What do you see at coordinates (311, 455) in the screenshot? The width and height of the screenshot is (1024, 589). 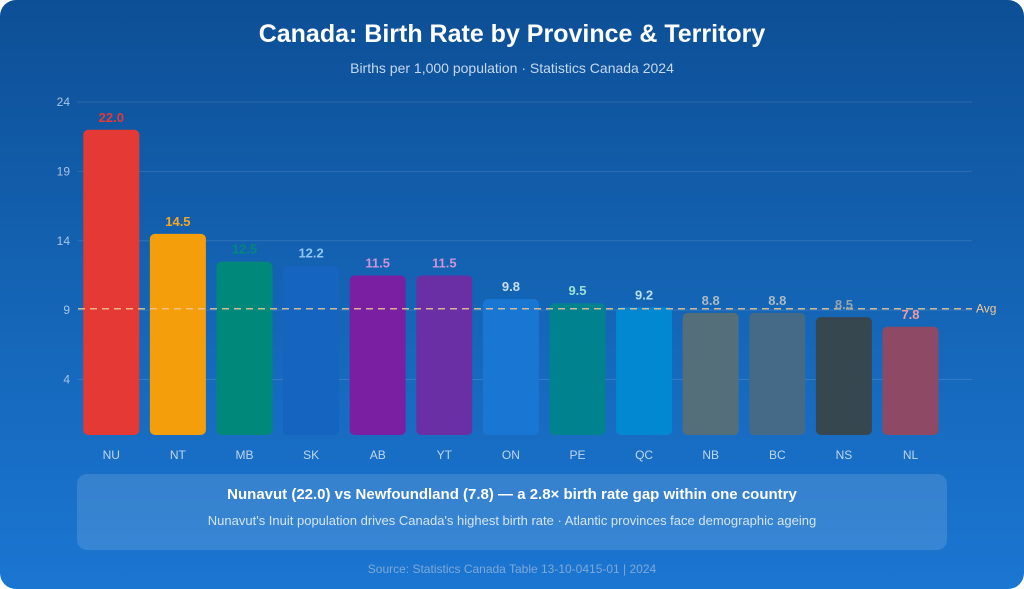 I see `x-tick-label: SK` at bounding box center [311, 455].